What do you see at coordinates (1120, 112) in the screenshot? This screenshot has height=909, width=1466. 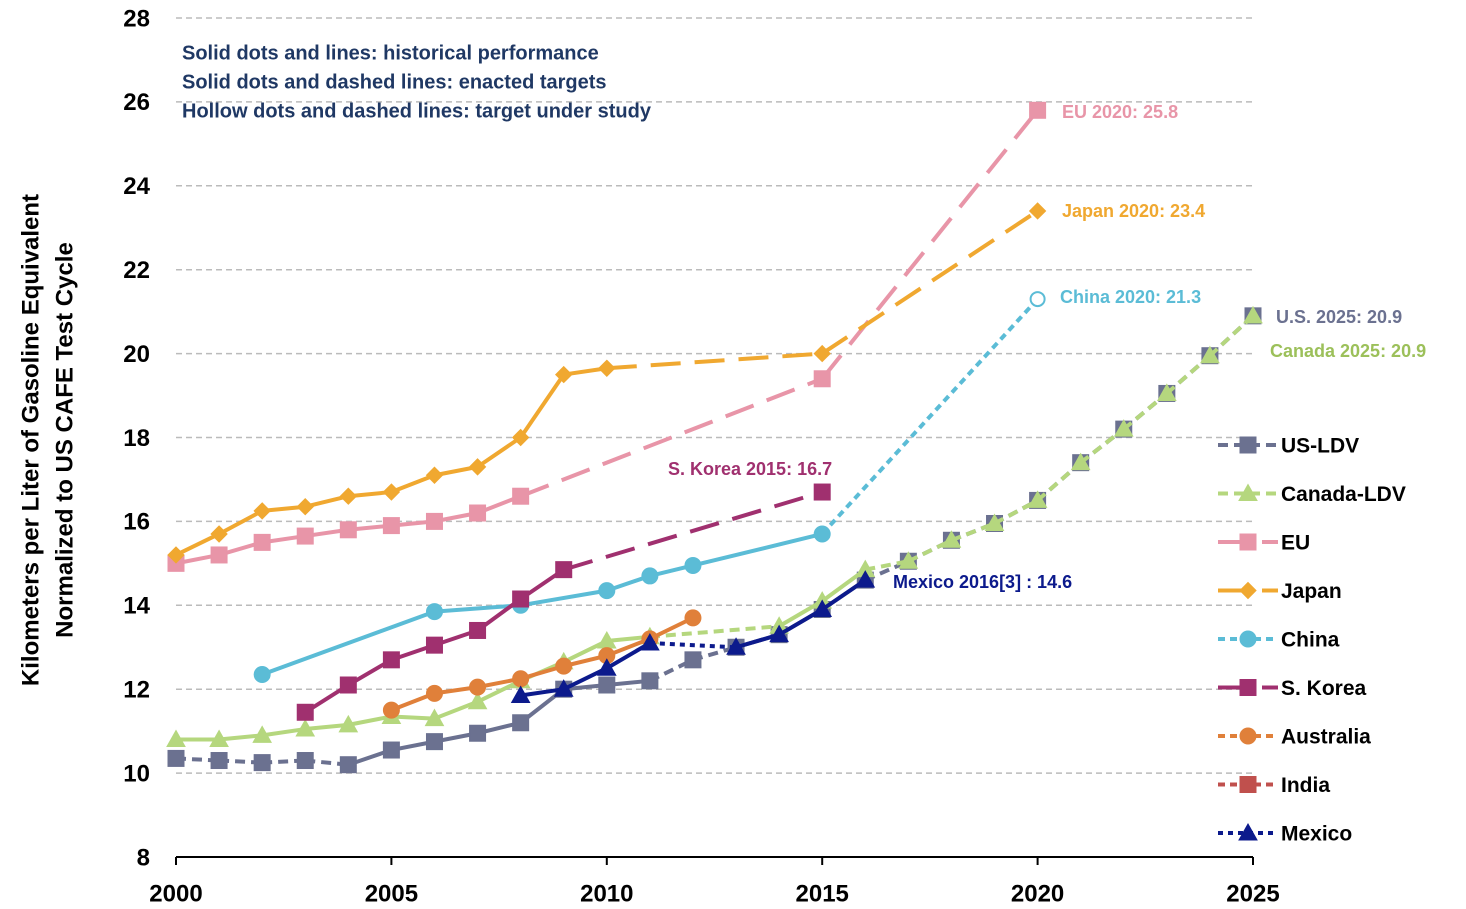 I see `annotation: EU 2020: 25.8` at bounding box center [1120, 112].